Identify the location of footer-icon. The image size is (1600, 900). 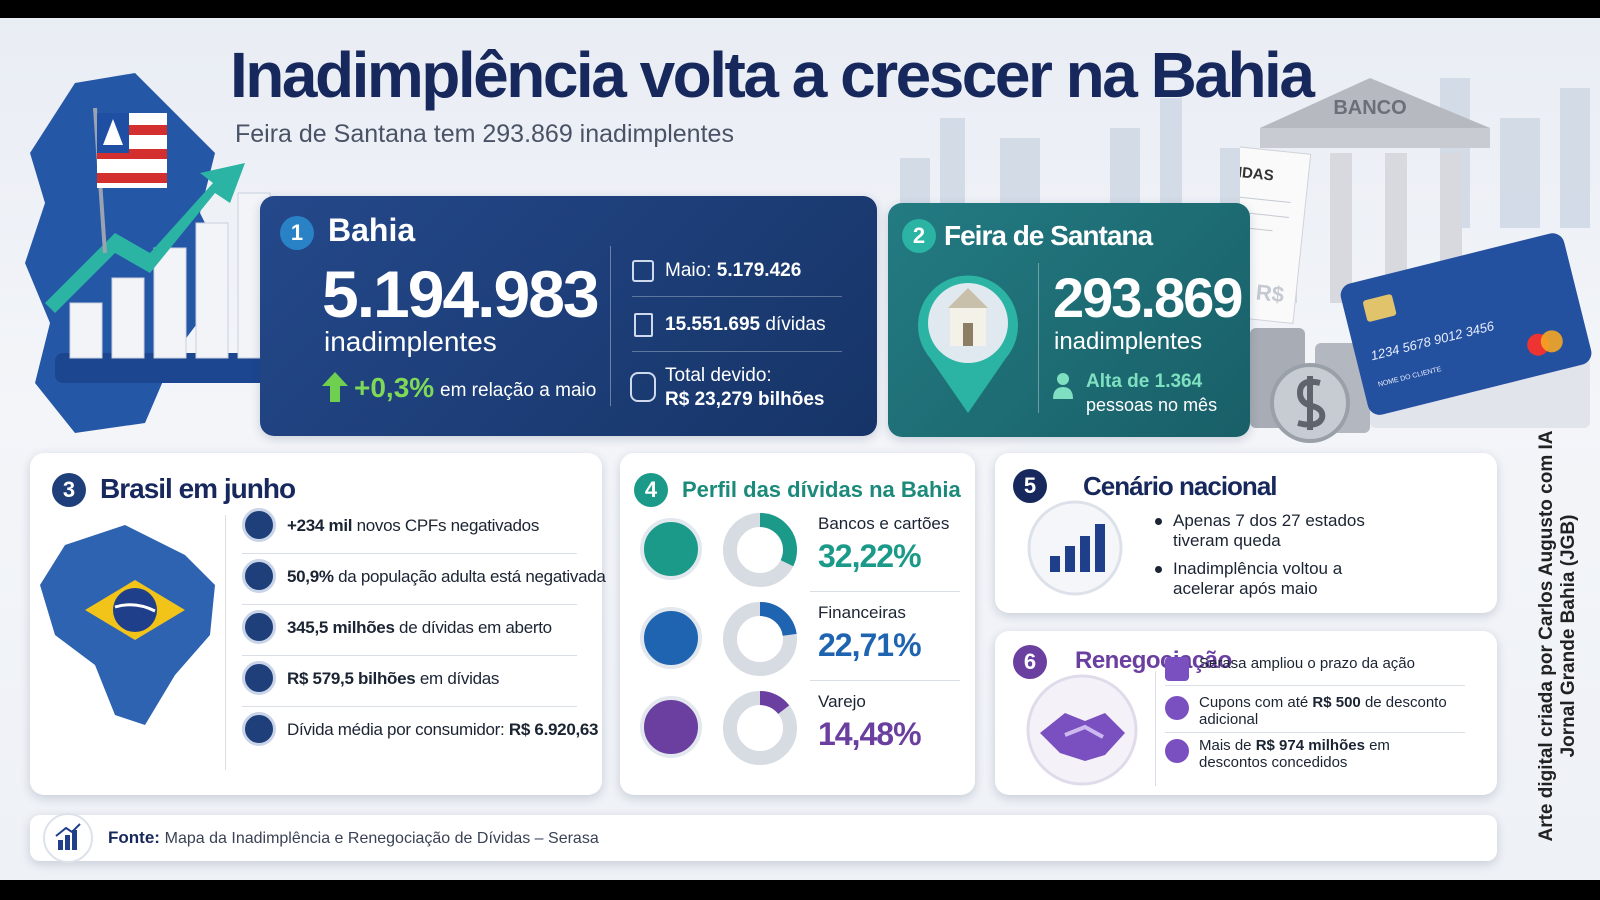
(68, 838).